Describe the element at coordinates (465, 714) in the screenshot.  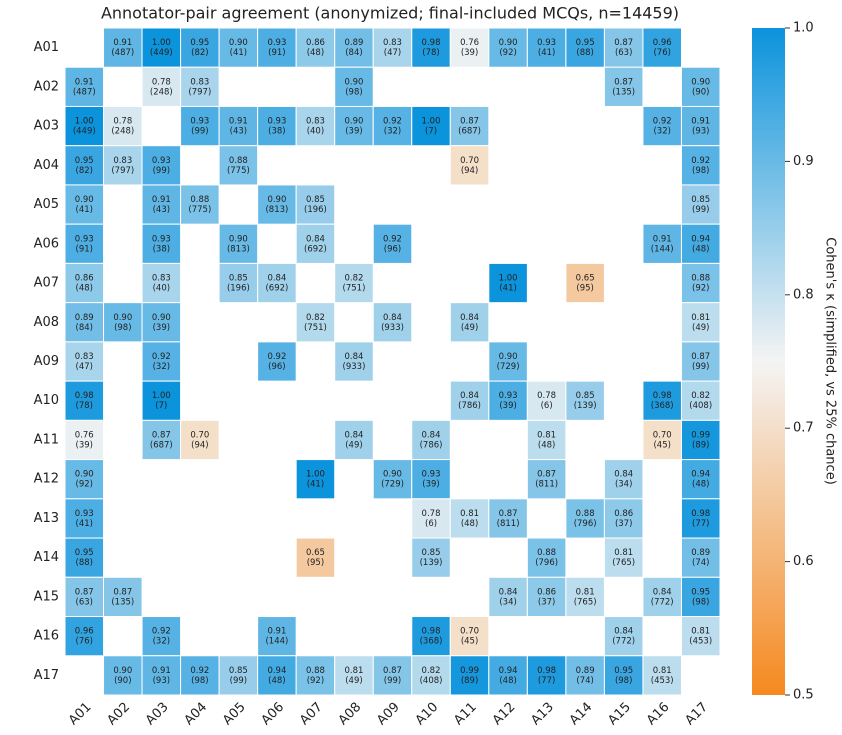
I see `x-tick-label: A11` at that location.